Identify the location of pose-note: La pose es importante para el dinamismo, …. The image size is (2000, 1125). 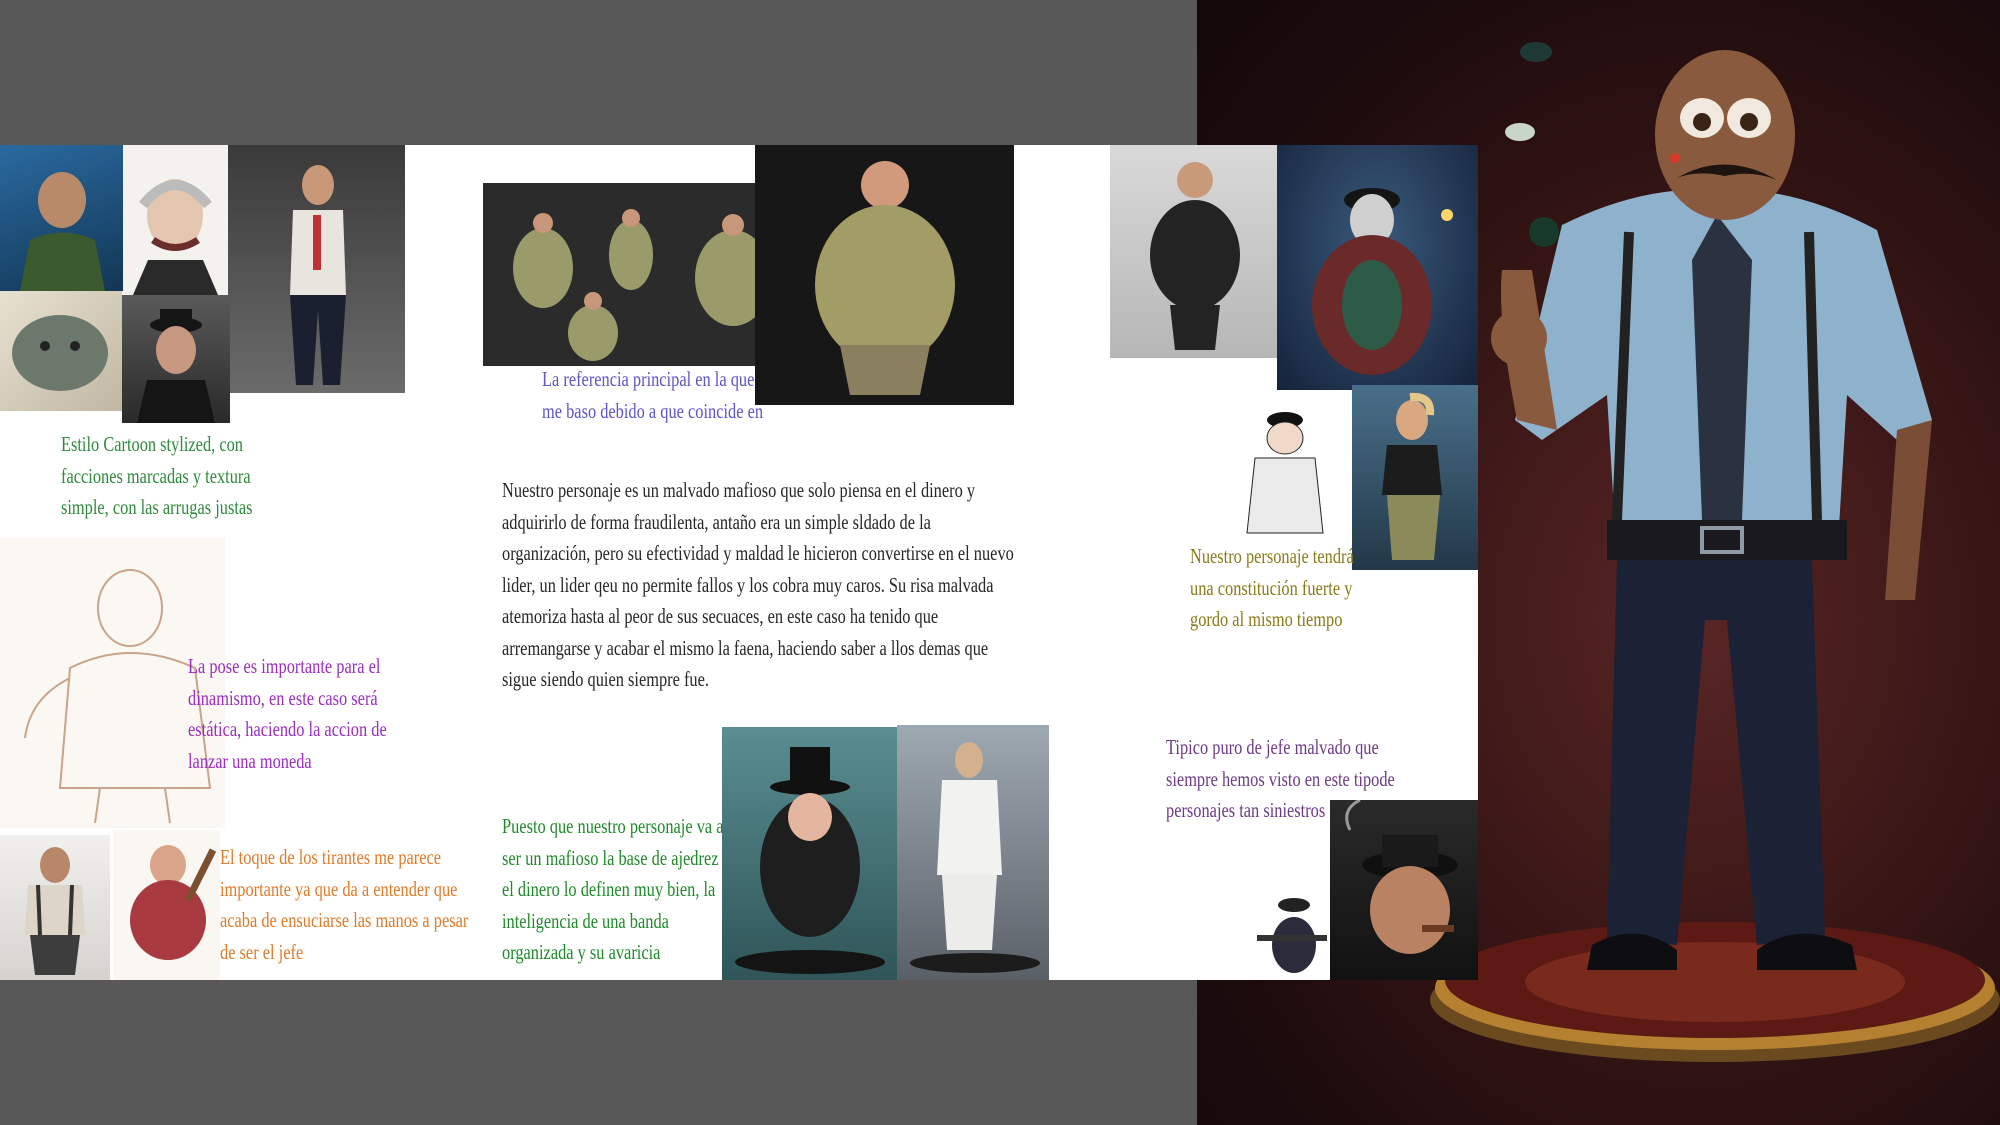
(287, 713).